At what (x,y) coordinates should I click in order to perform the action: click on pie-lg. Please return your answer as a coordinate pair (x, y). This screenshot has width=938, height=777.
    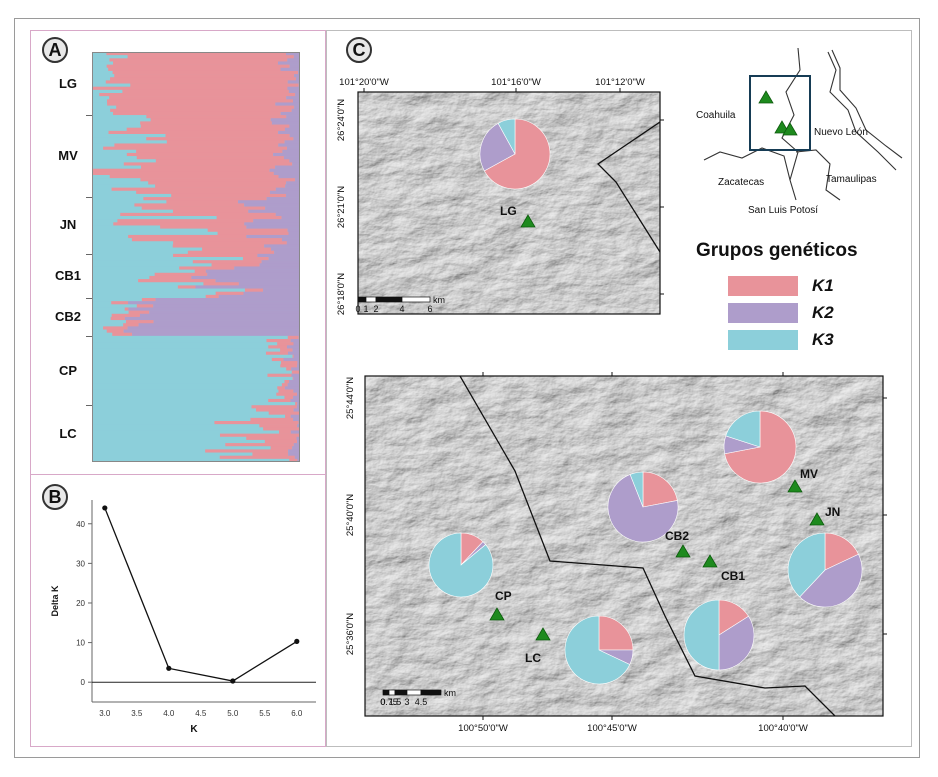
    Looking at the image, I should click on (515, 154).